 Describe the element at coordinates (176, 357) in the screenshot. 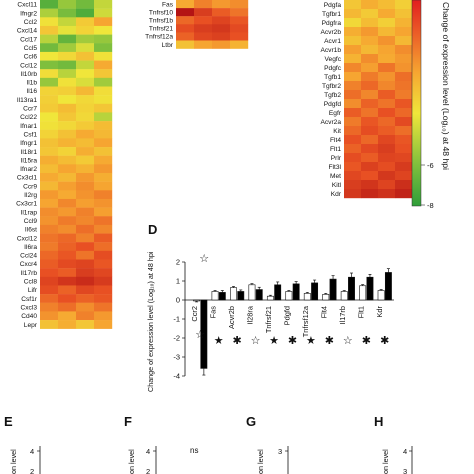

I see `bar-chart-y-tick: -3` at that location.